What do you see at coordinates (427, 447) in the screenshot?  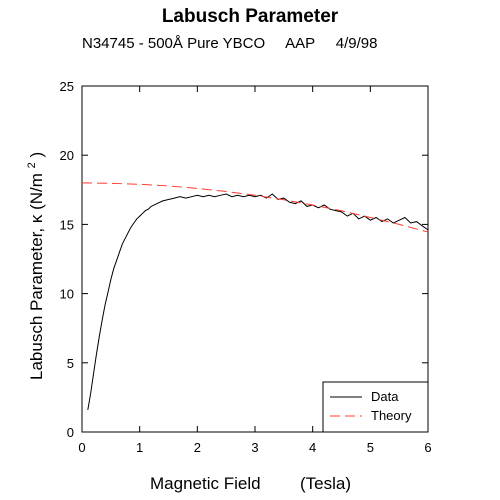 I see `x-tick-label: 6` at bounding box center [427, 447].